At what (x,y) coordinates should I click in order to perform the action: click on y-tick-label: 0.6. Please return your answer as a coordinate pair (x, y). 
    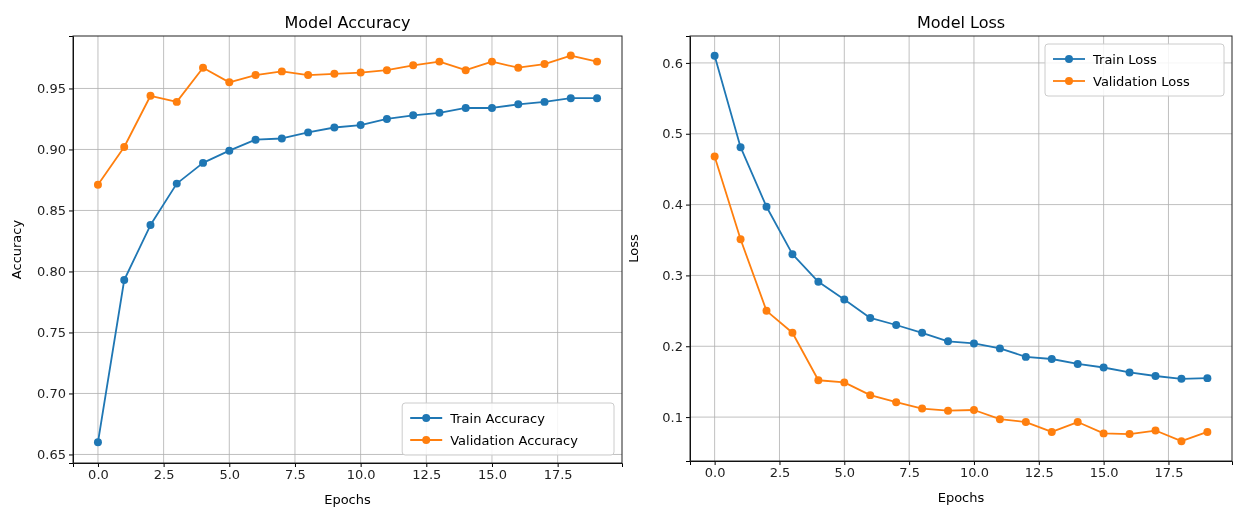
    Looking at the image, I should click on (672, 63).